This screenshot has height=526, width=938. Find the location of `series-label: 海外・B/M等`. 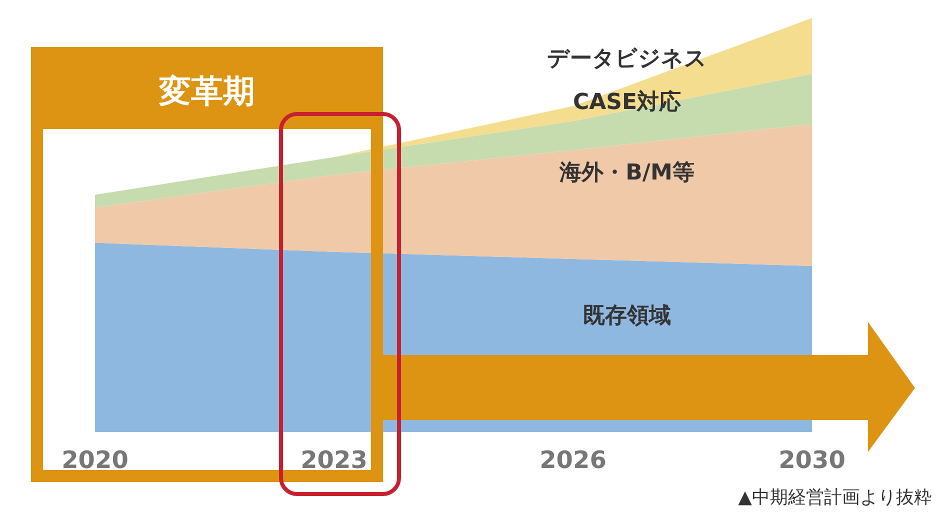

series-label: 海外・B/M等 is located at coordinates (626, 173).